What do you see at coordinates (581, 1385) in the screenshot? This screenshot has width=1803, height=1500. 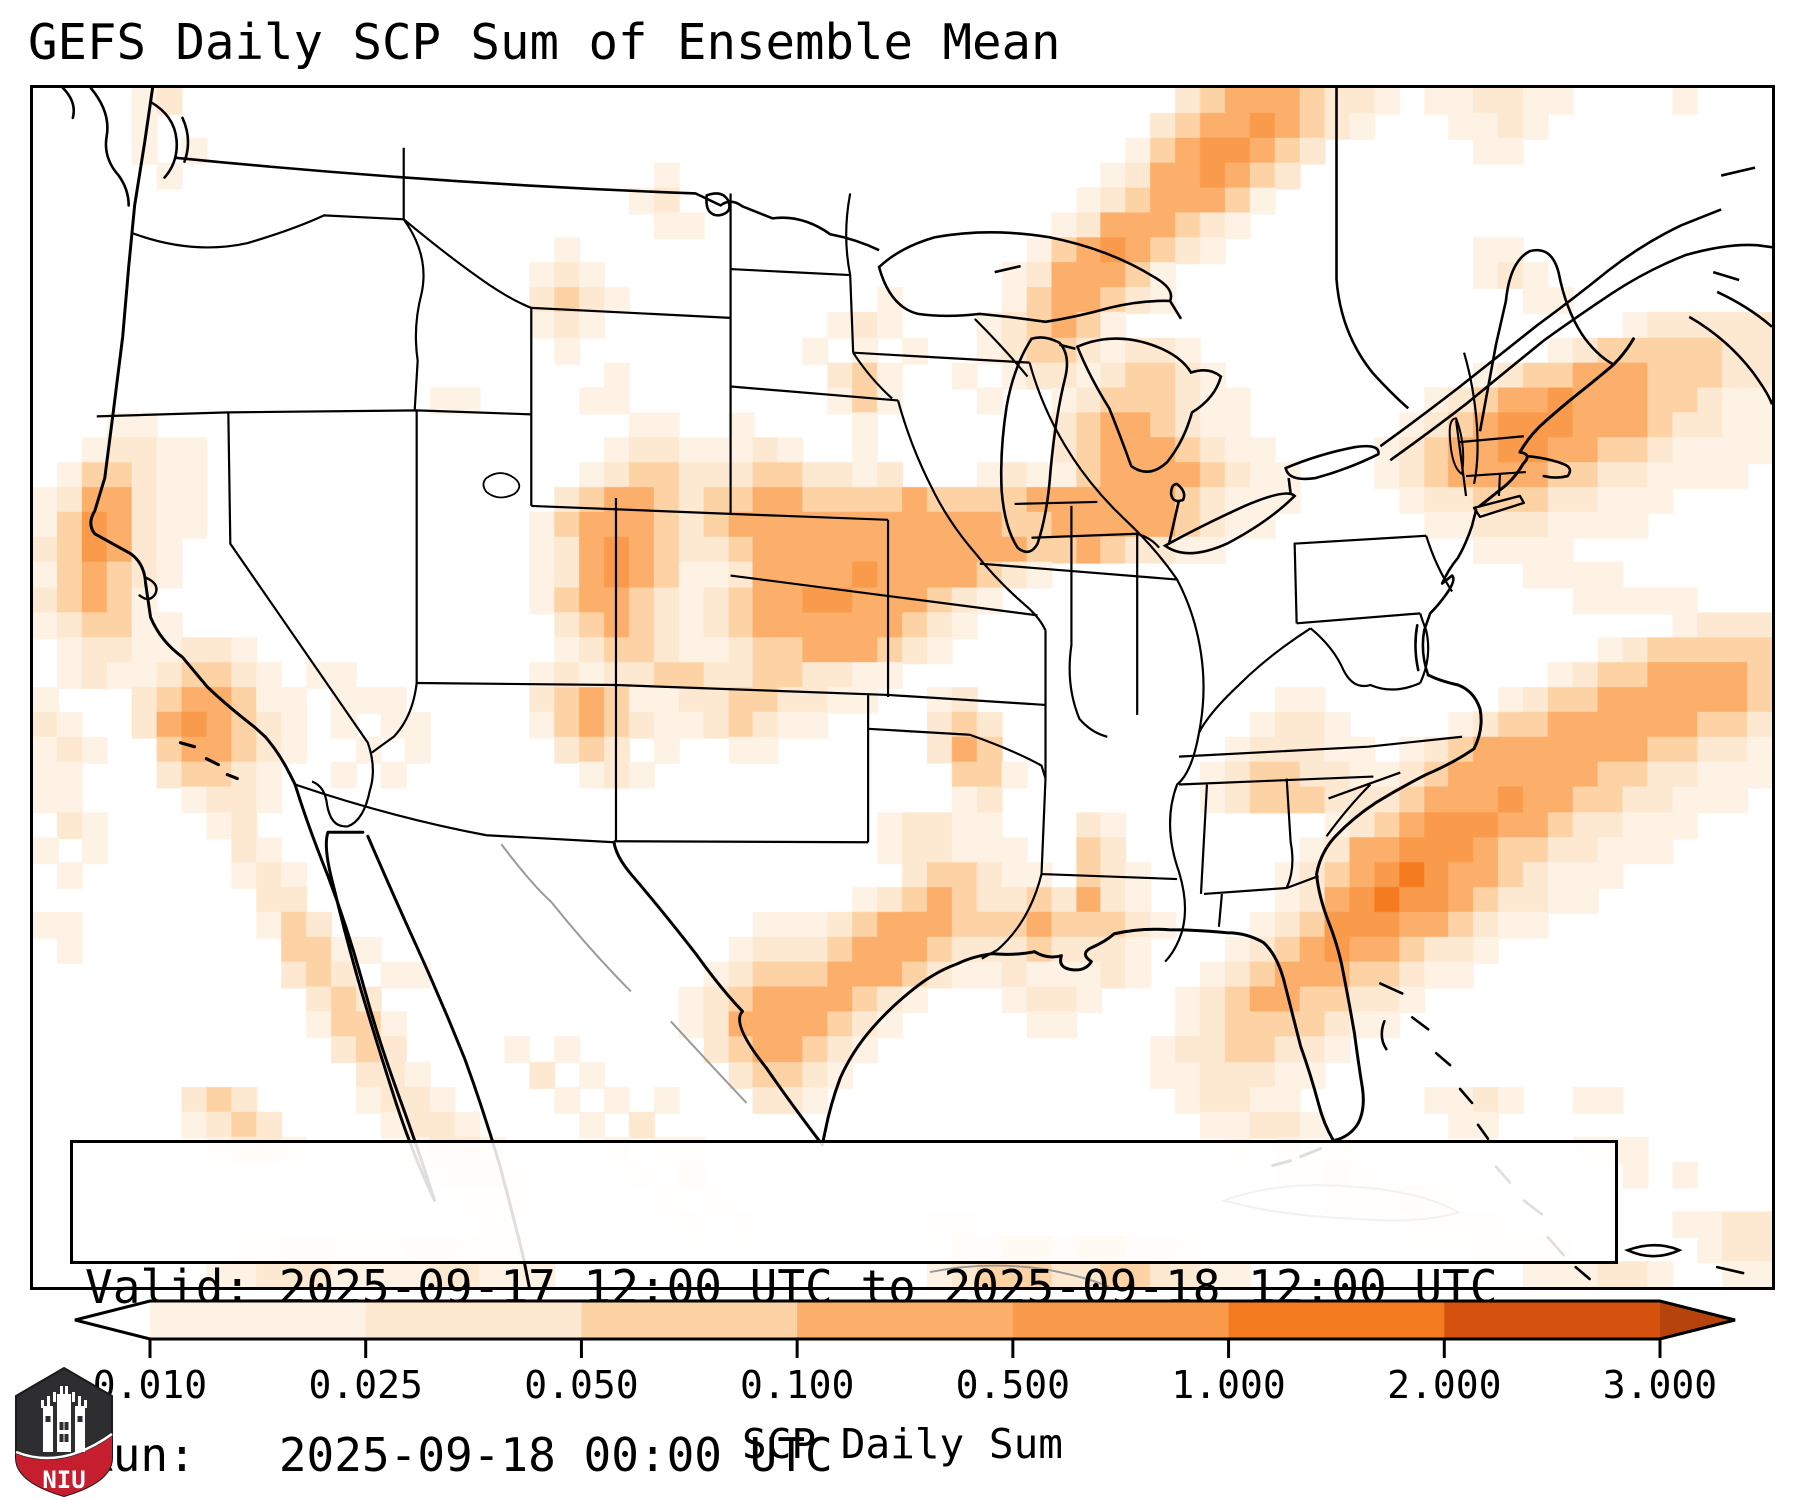 I see `svg-text: 0.050` at bounding box center [581, 1385].